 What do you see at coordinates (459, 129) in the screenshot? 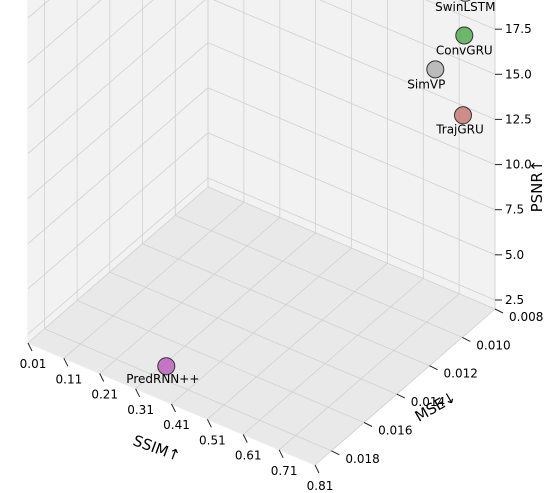
I see `data-point-label: TrajGRU` at bounding box center [459, 129].